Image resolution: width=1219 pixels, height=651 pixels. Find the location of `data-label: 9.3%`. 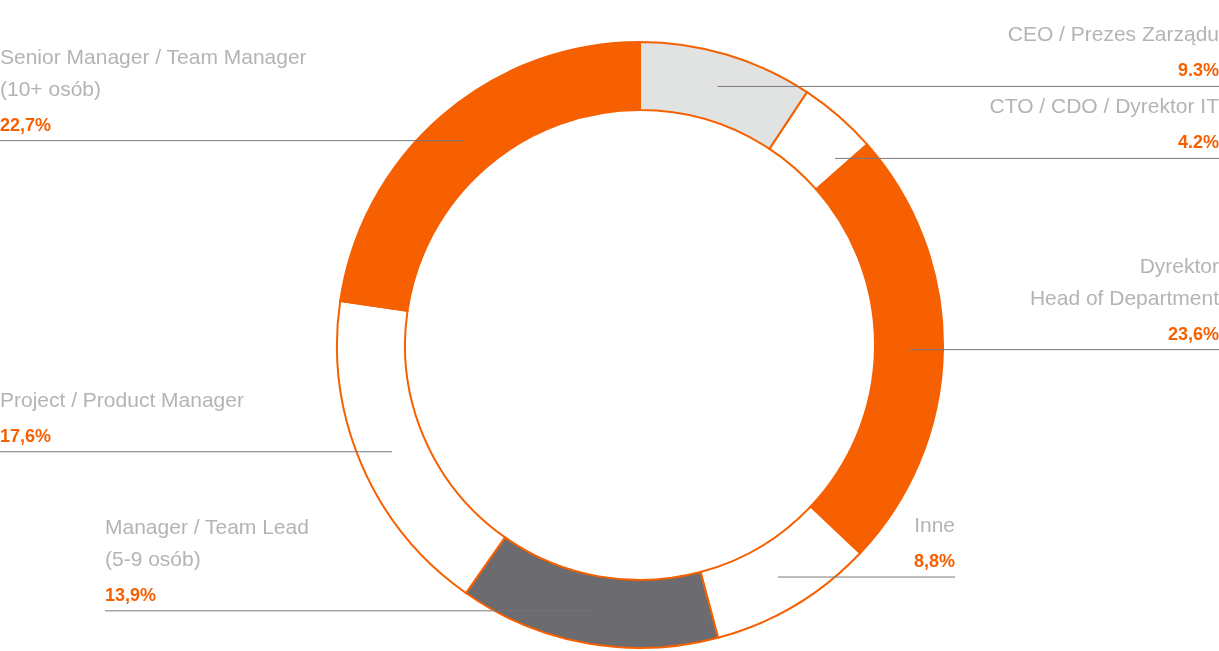

data-label: 9.3% is located at coordinates (1198, 70).